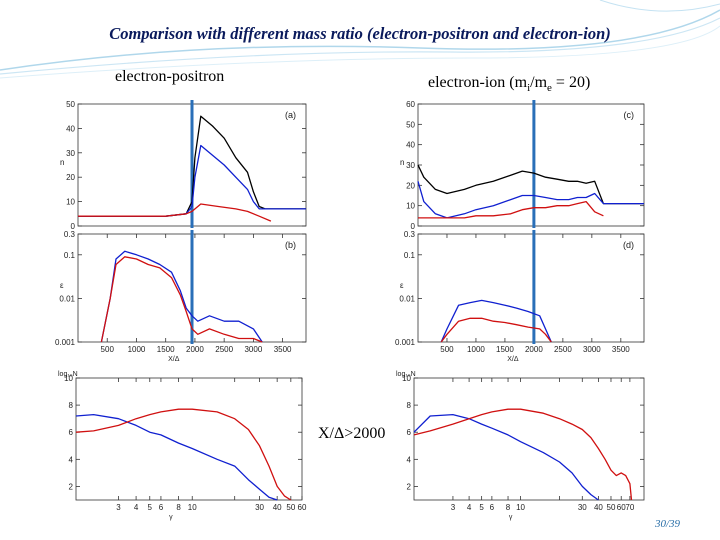 This screenshot has width=720, height=540. I want to click on panel-label: (b), so click(290, 245).